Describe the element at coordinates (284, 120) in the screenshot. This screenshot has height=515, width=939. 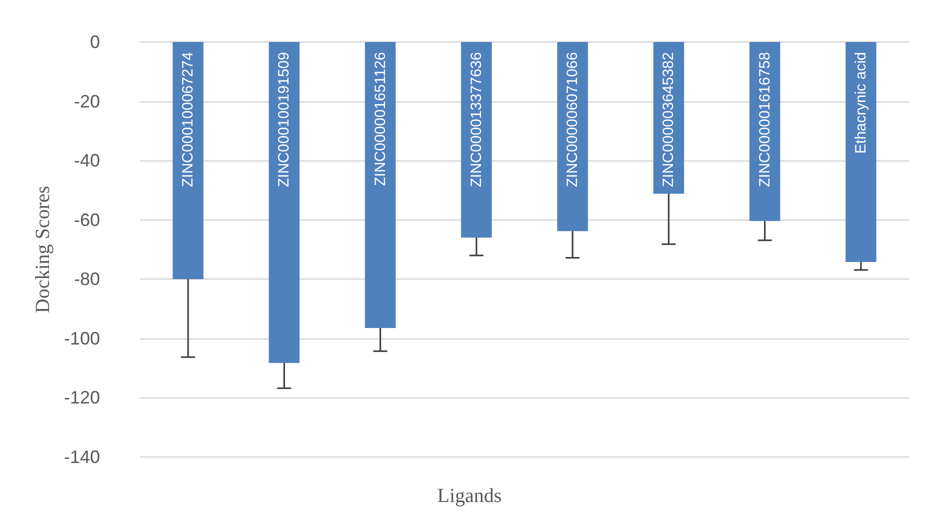
I see `x-tick-label: ZINC000100191509` at that location.